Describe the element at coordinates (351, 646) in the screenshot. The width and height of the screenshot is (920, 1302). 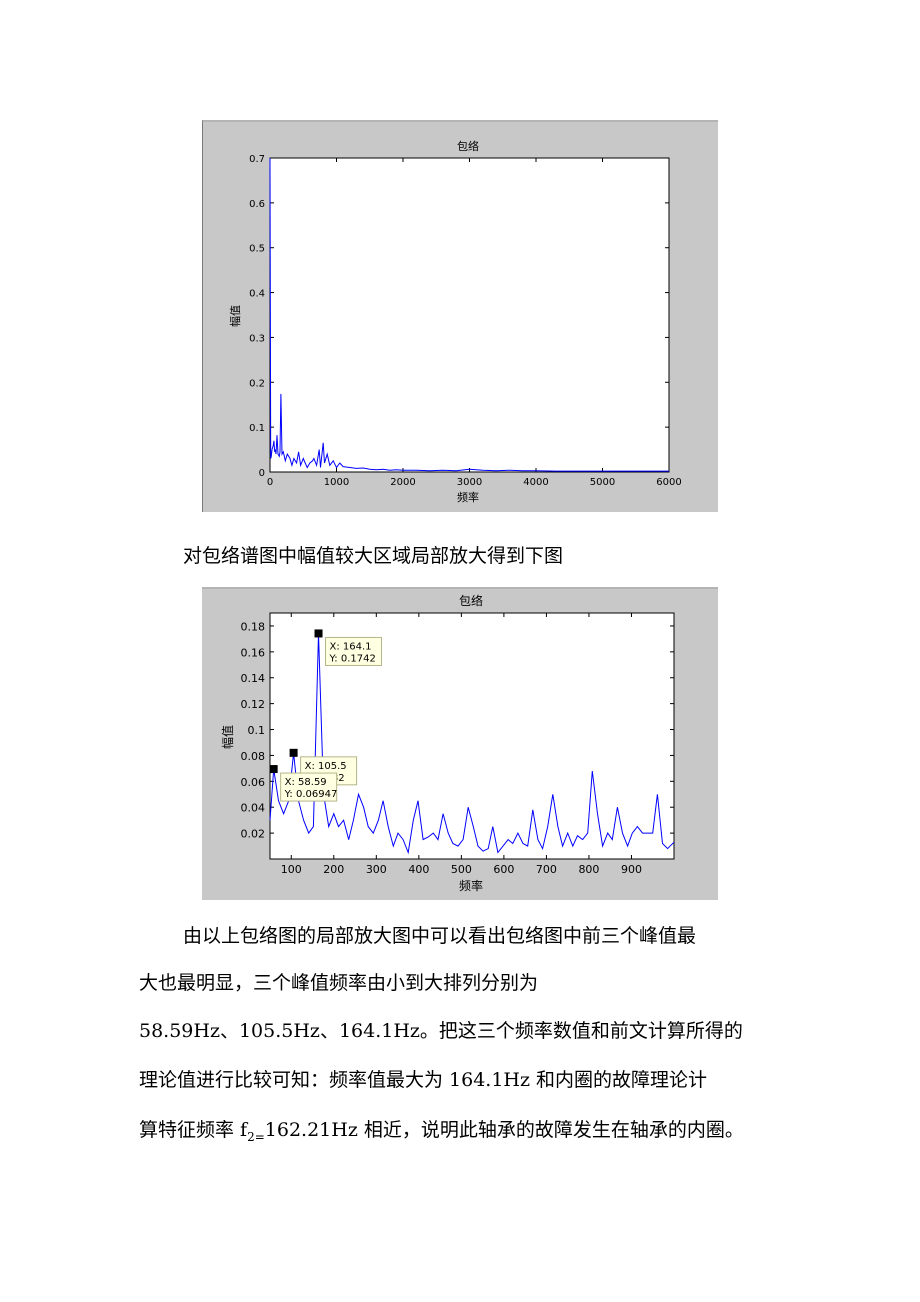
I see `datatip-x-0: X: 164.1` at that location.